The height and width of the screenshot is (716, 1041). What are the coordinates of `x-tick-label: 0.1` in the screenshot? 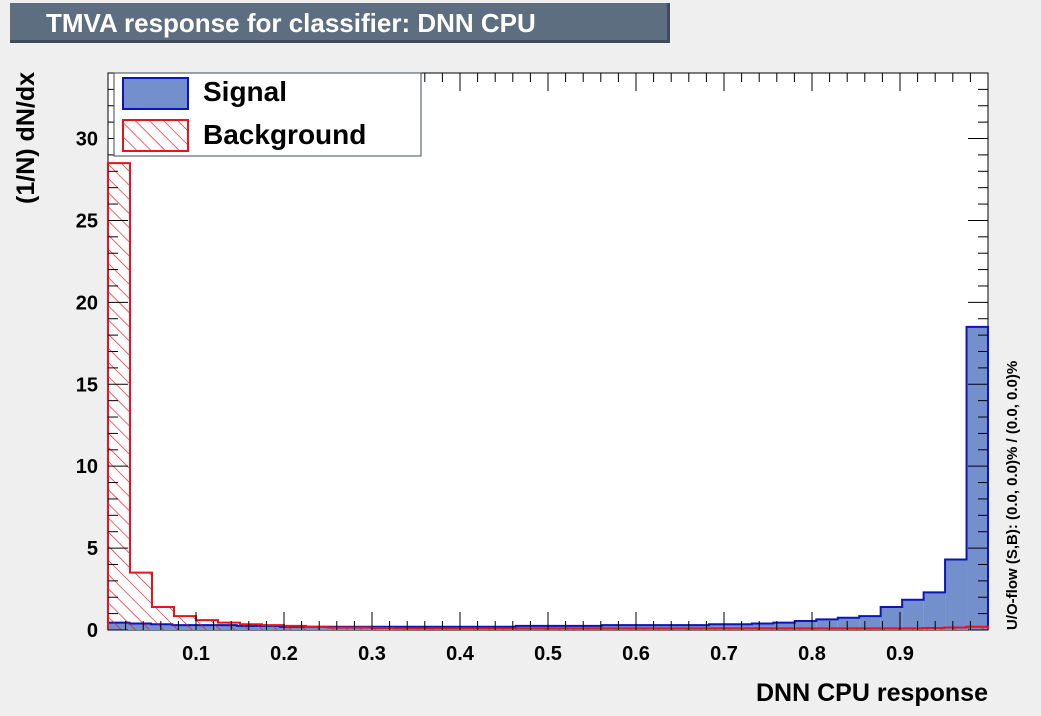 It's located at (196, 654).